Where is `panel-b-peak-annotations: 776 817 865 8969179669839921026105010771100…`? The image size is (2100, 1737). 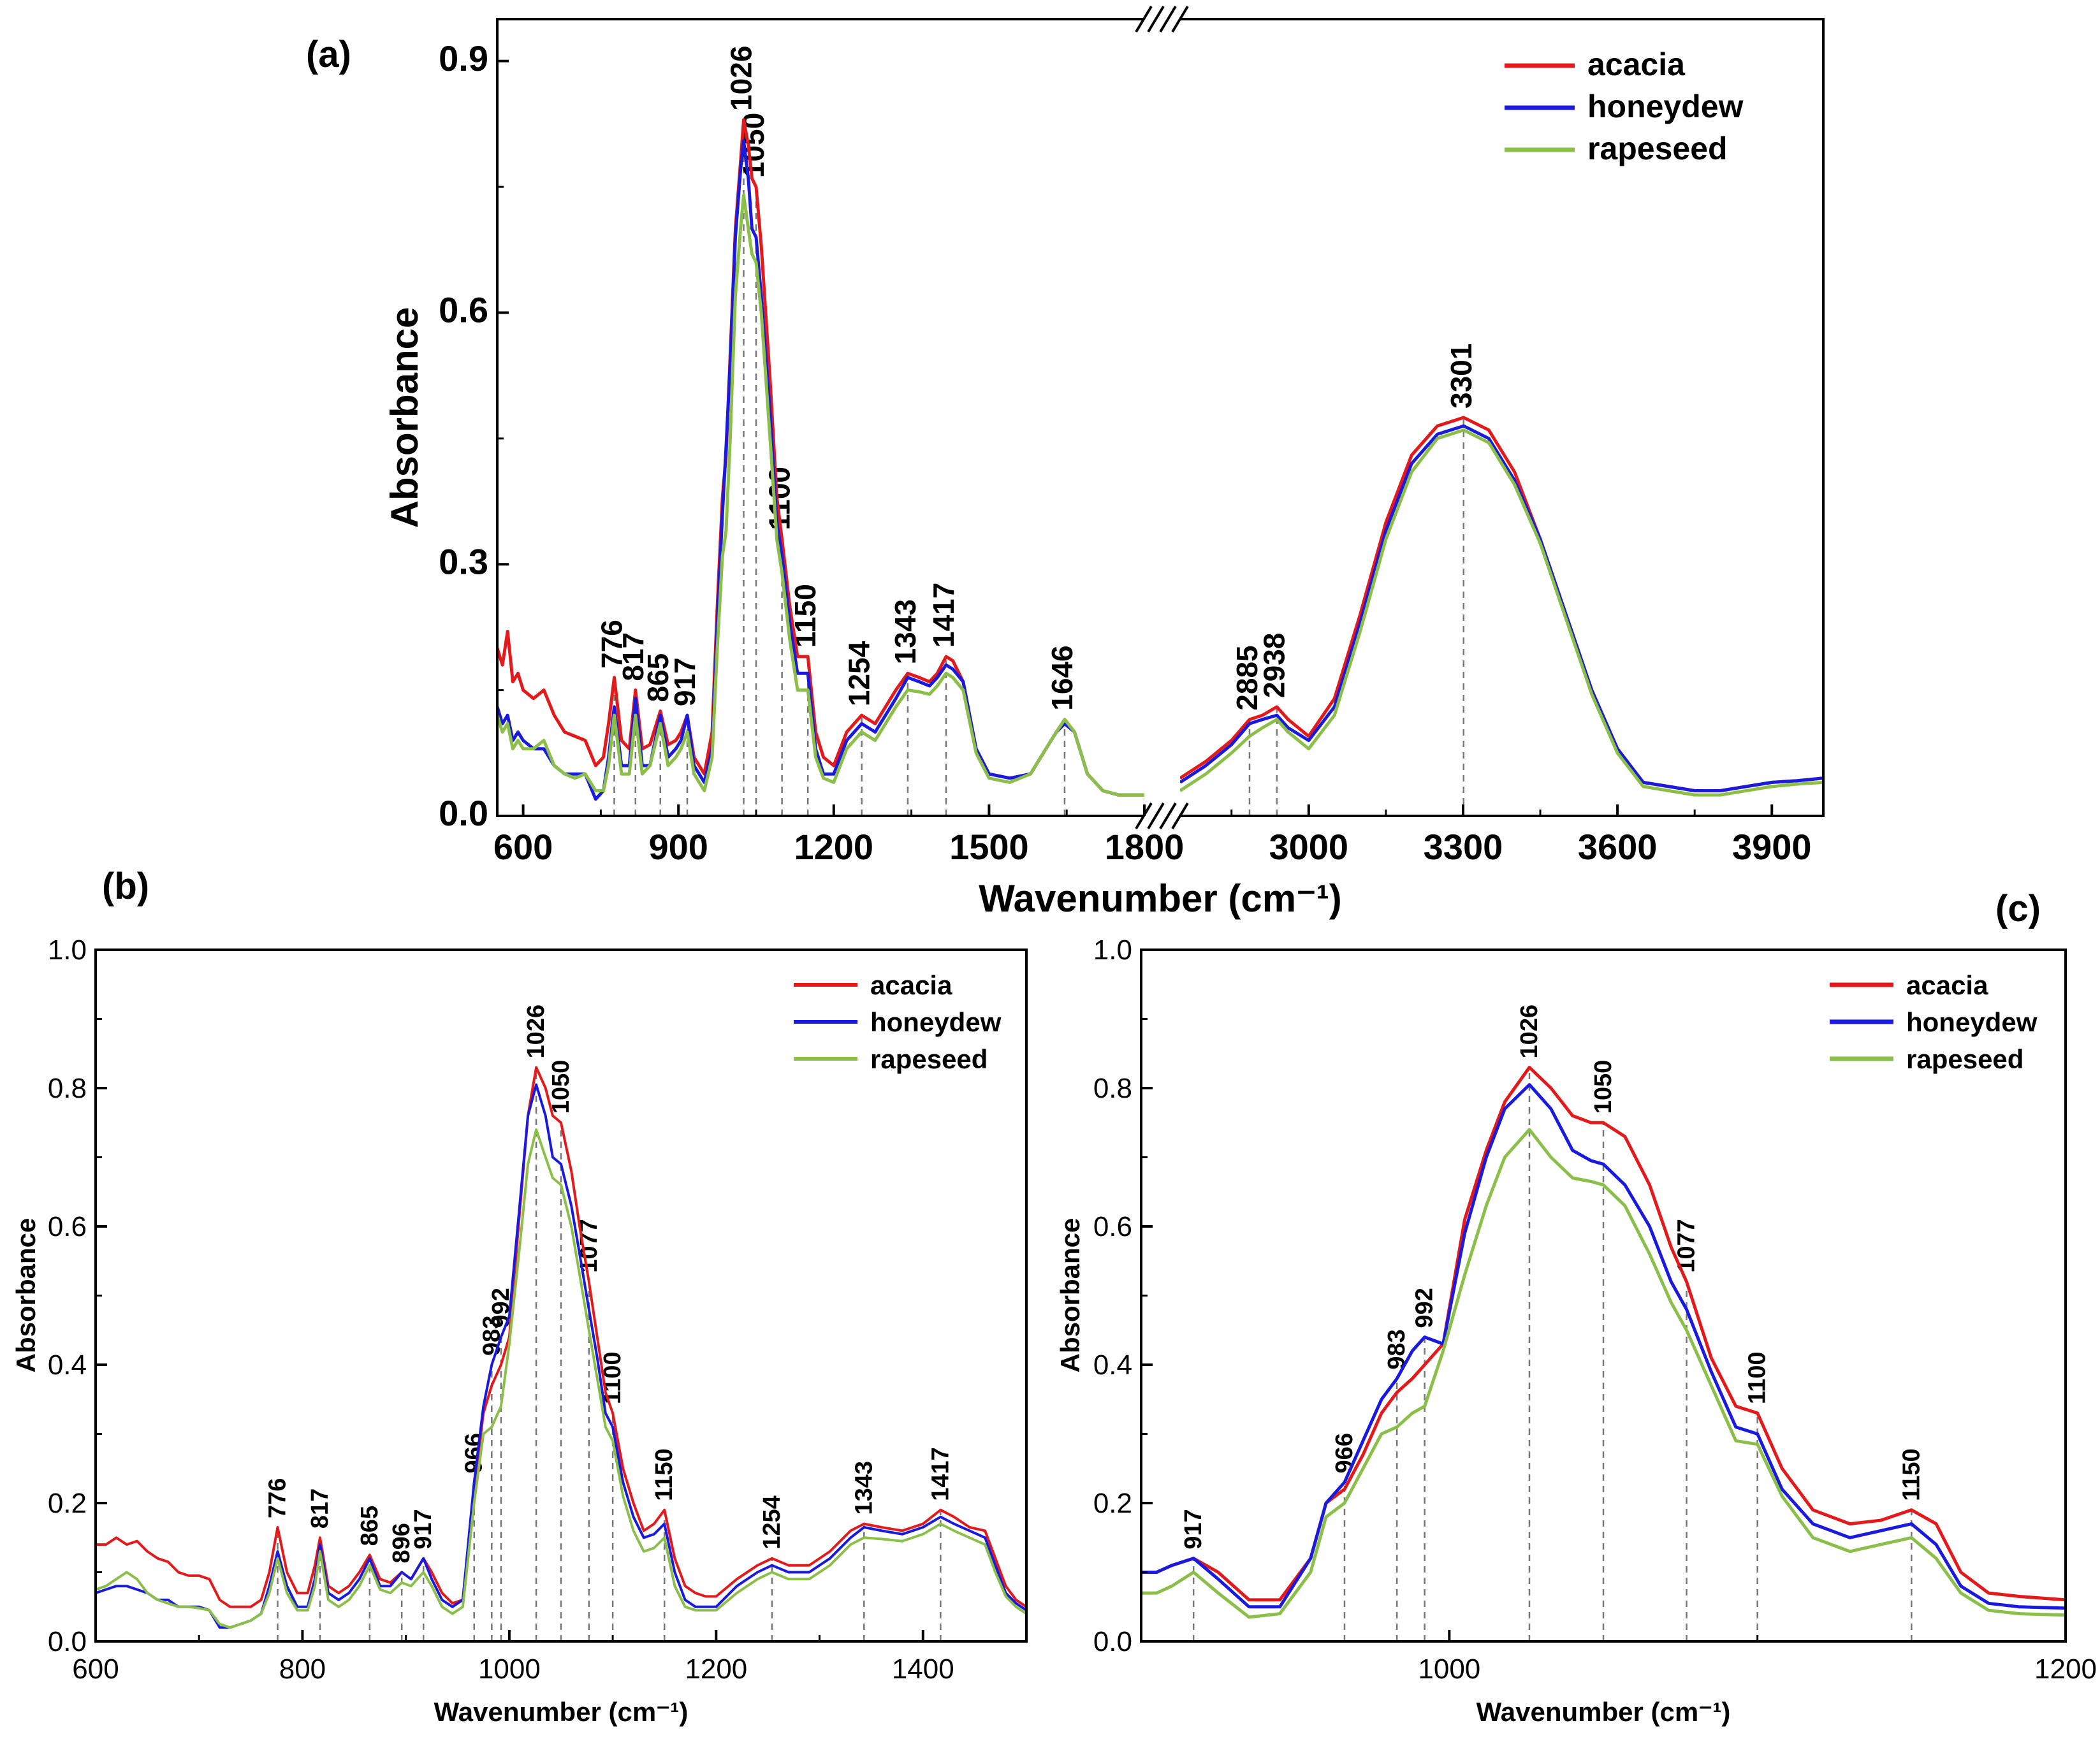 panel-b-peak-annotations: 776 817 865 8969179669839921026105010771100… is located at coordinates (609, 1323).